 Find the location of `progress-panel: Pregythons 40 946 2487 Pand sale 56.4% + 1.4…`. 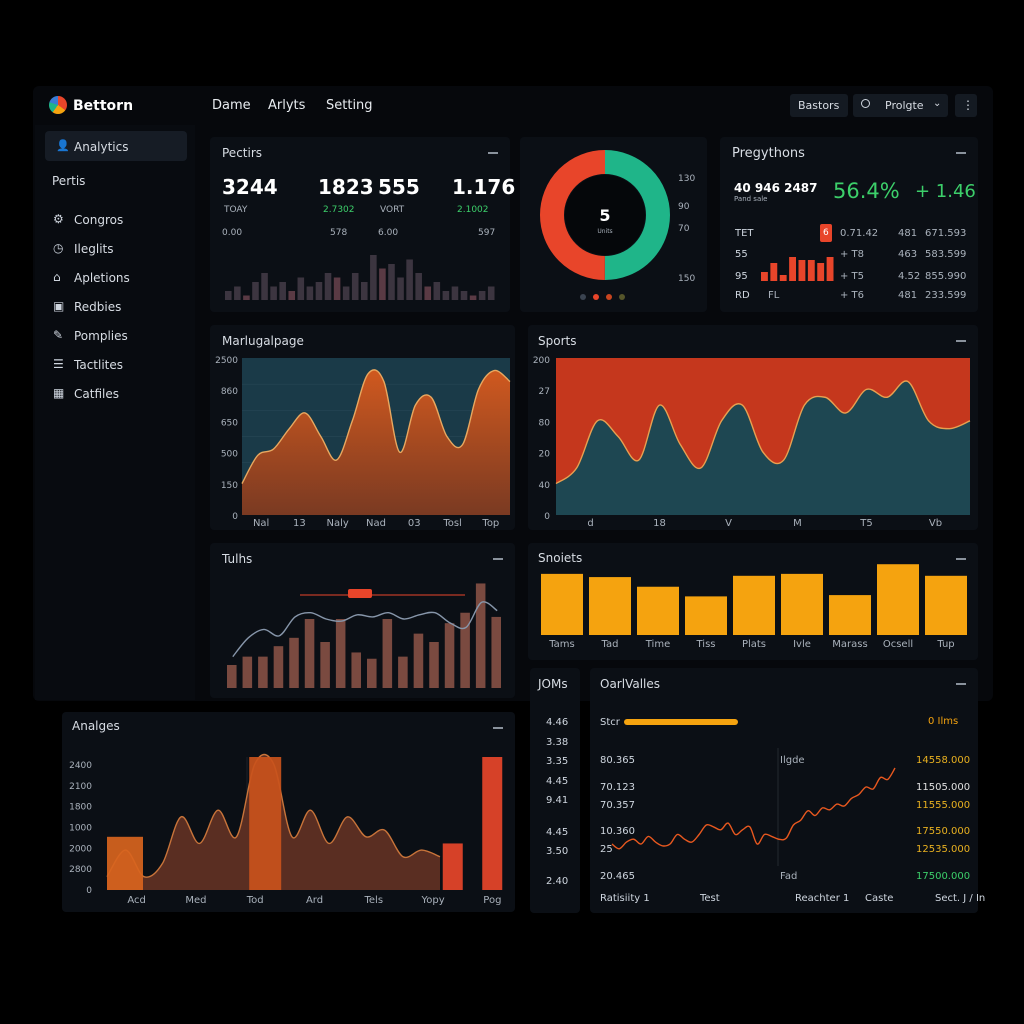

progress-panel: Pregythons 40 946 2487 Pand sale 56.4% + 1.4… is located at coordinates (849, 224).